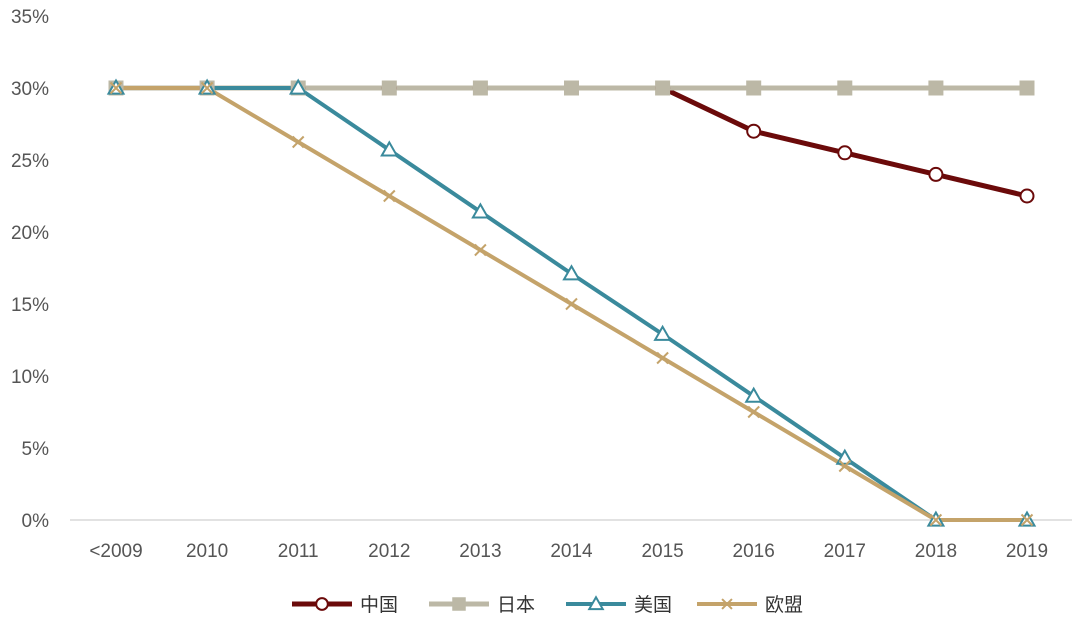  I want to click on y-tick-label: 15%, so click(30, 305).